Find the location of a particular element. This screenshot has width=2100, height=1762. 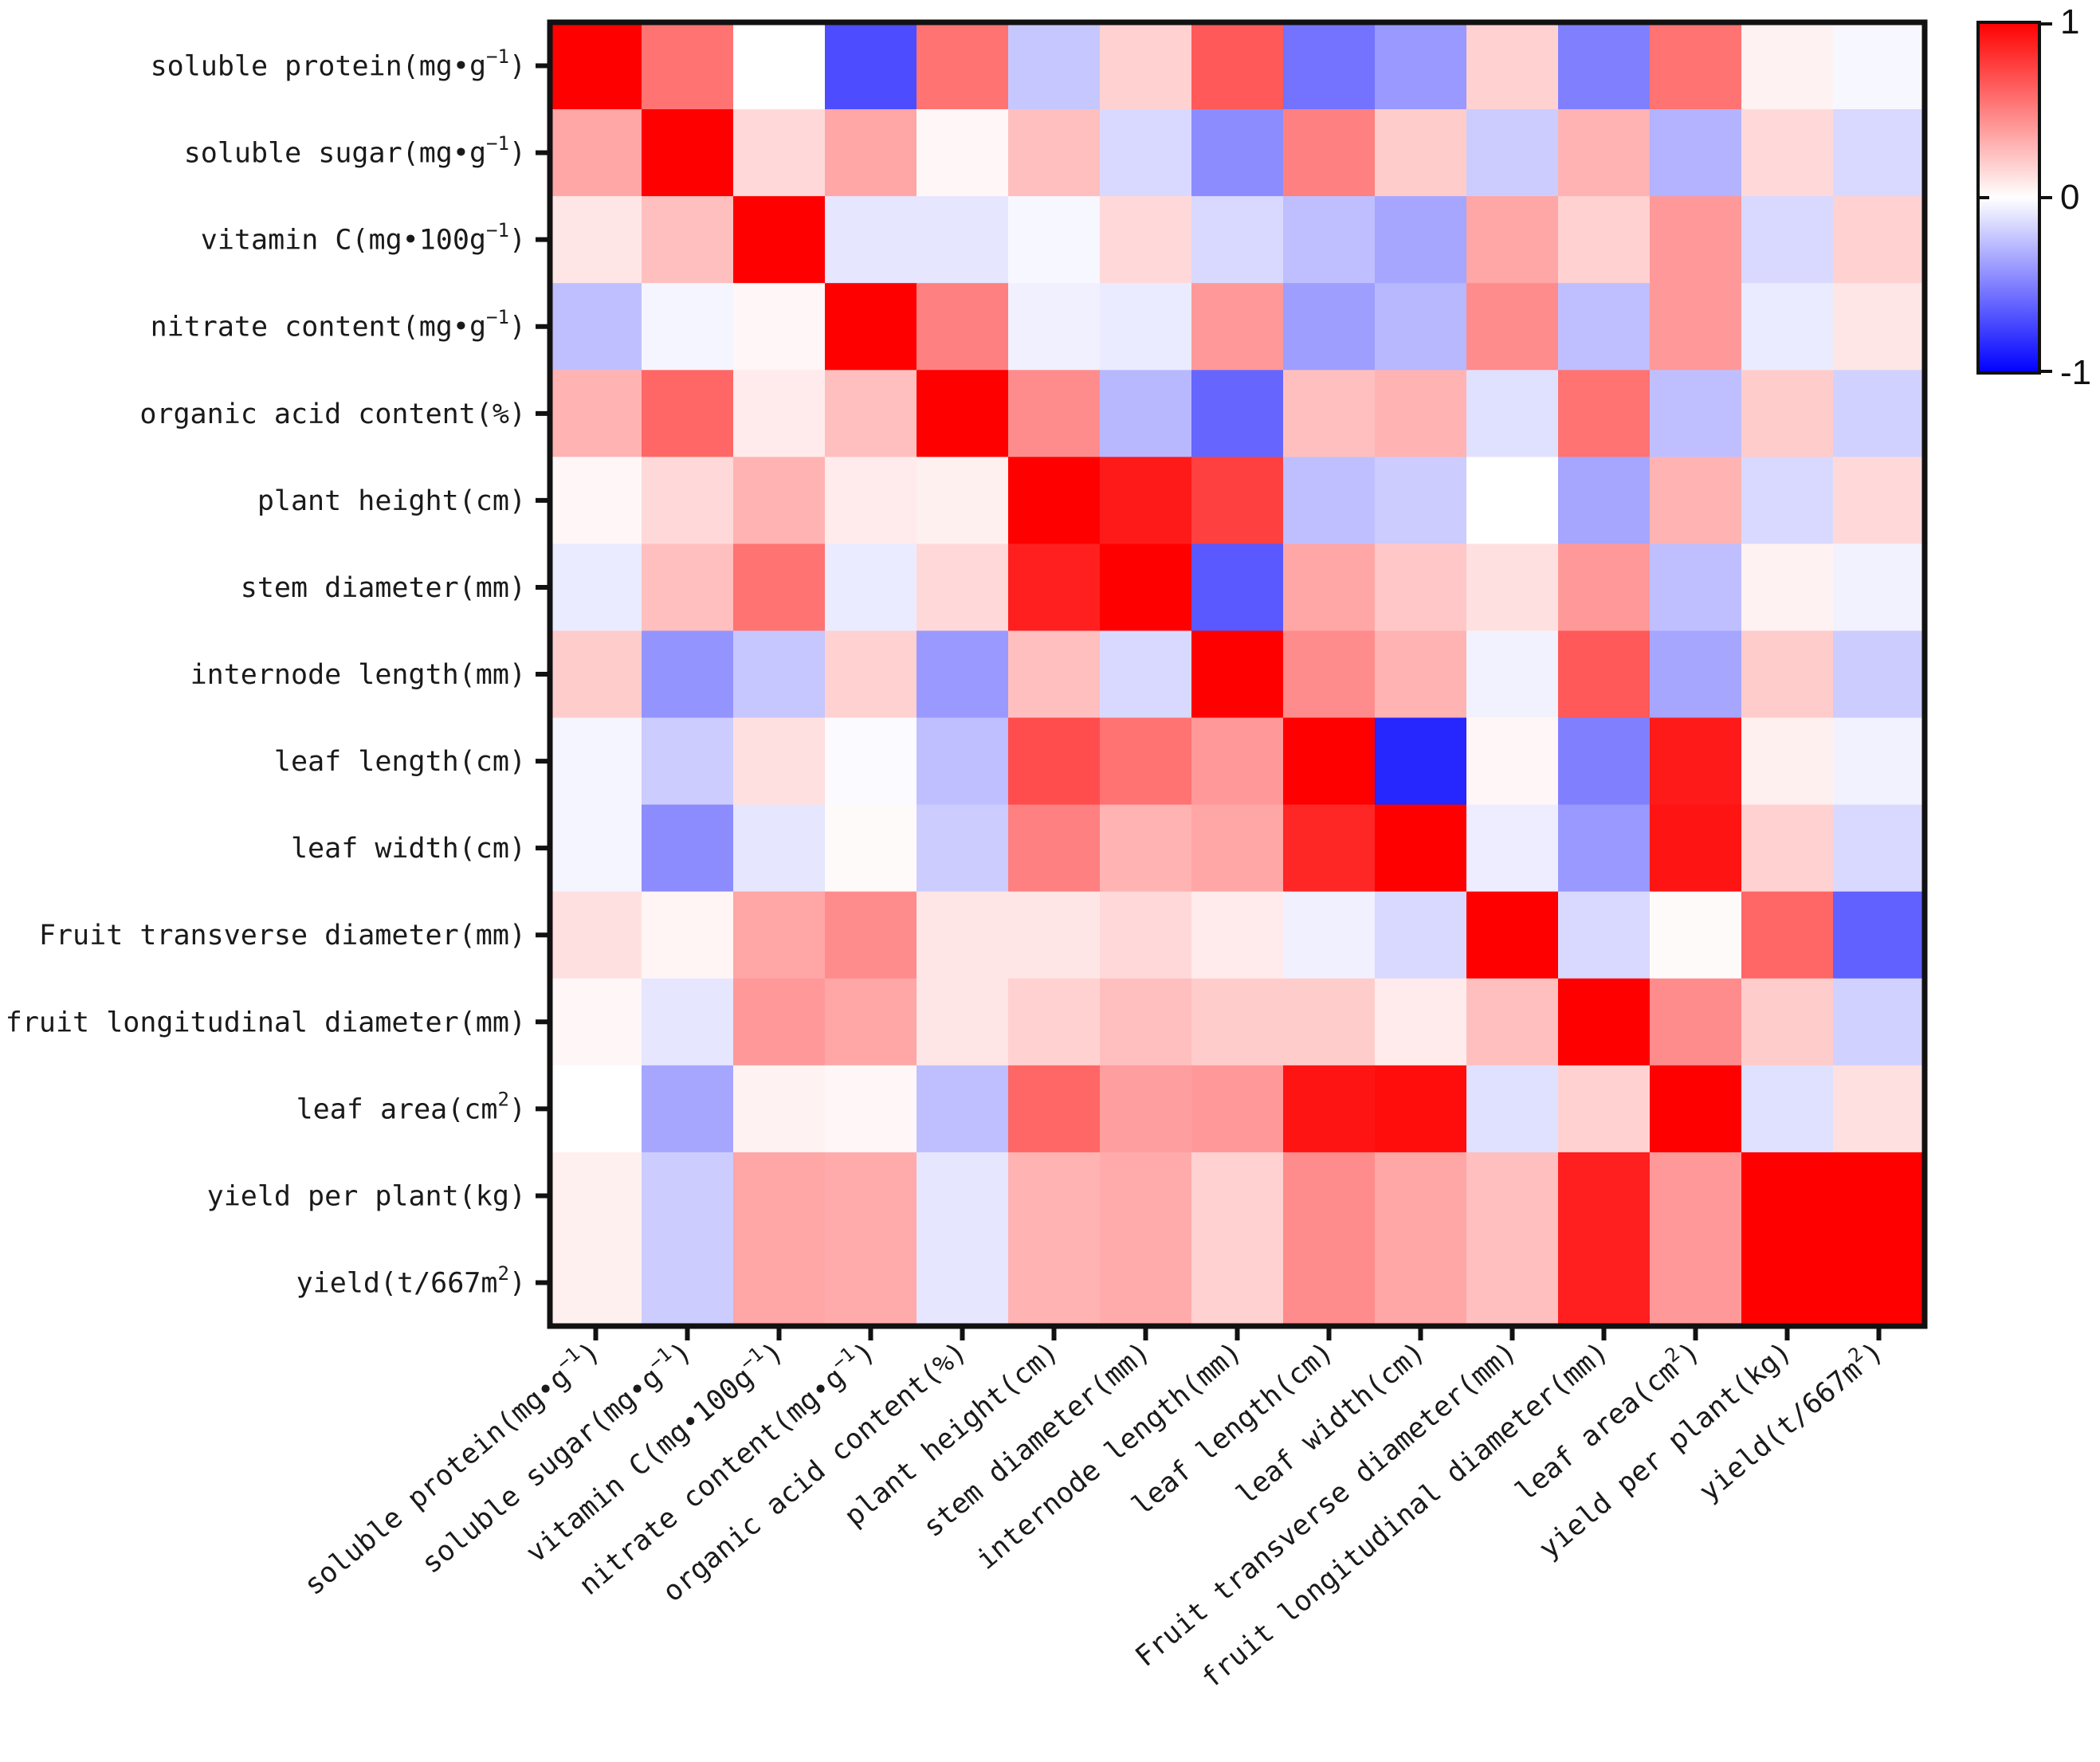

y-tick-label-yield-per-plant-kg: yield per plant(kg) is located at coordinates (366, 1196).